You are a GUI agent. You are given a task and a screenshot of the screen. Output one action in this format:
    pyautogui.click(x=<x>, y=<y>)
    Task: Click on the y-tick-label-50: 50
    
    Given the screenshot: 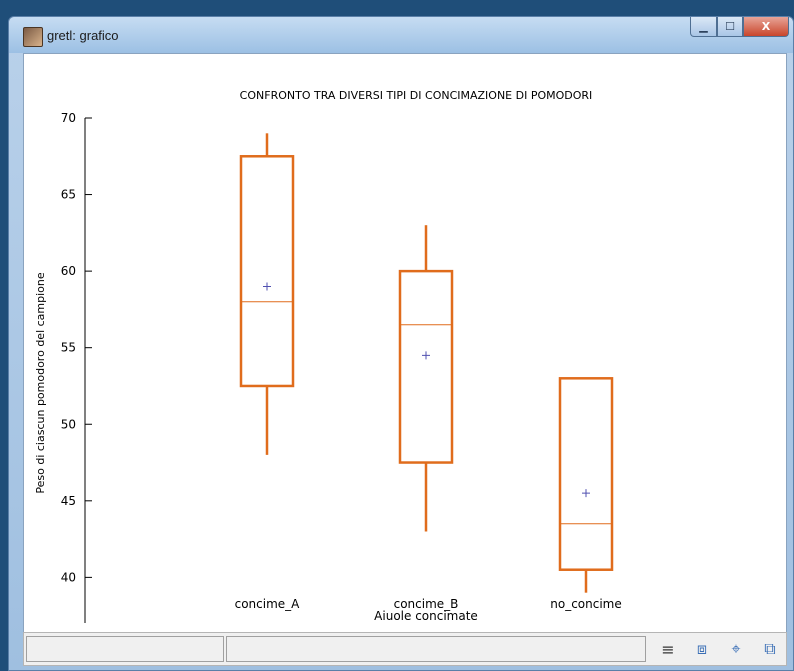 What is the action you would take?
    pyautogui.click(x=68, y=424)
    